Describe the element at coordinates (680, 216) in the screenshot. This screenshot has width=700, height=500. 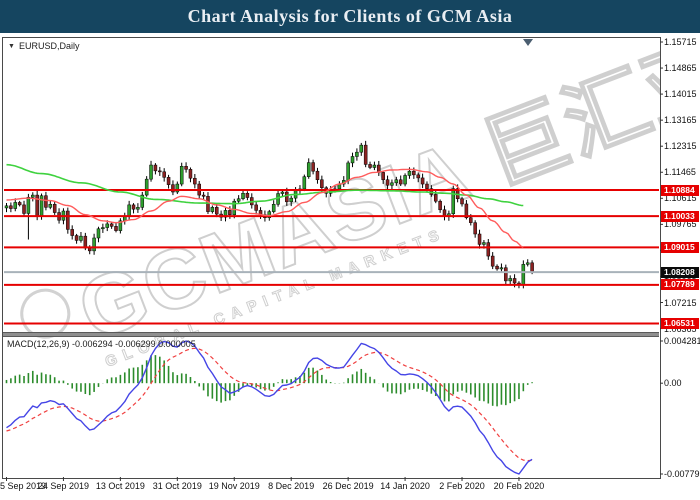
I see `price-line-tag: 1.10033` at that location.